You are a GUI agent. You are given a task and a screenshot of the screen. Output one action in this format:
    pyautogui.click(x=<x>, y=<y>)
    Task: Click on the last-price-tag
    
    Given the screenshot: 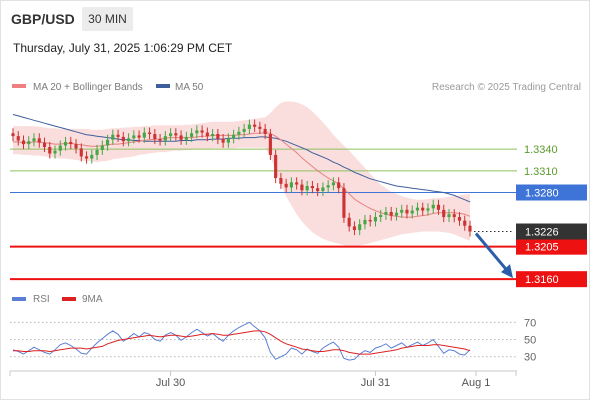 What is the action you would take?
    pyautogui.click(x=551, y=231)
    